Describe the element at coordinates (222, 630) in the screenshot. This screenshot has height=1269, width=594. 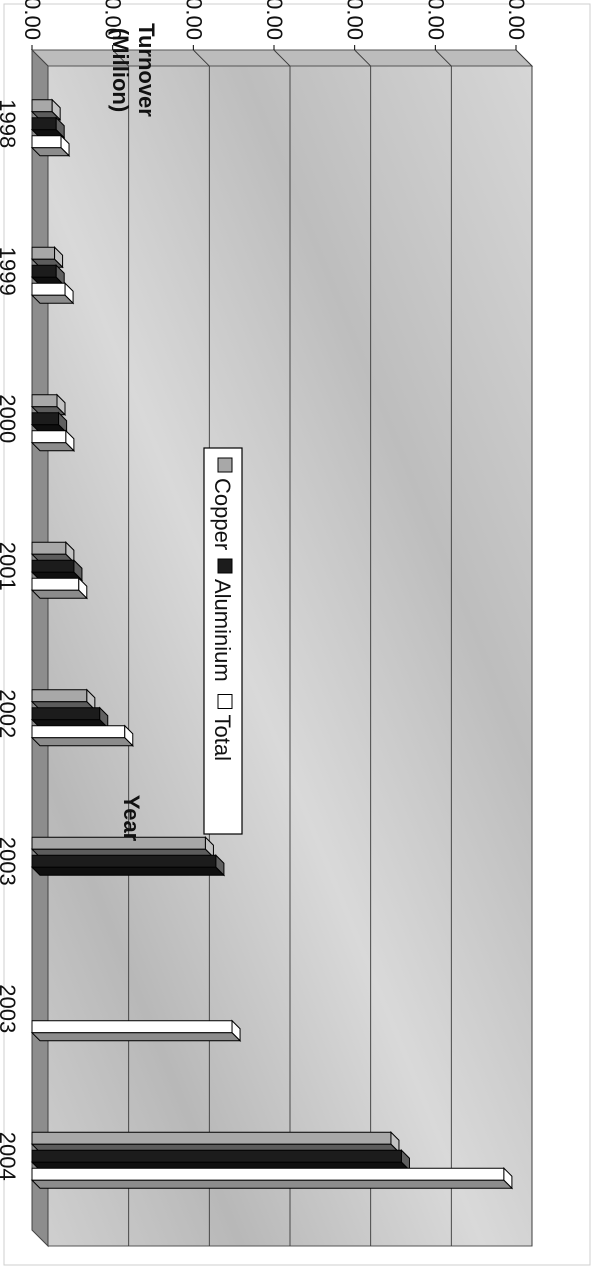
I see `legend-label: Aluminium` at that location.